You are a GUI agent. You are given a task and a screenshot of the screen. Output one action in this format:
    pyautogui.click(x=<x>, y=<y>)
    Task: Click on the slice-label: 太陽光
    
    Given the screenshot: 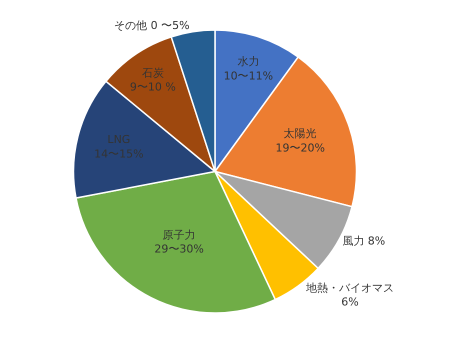 What is the action you would take?
    pyautogui.click(x=300, y=133)
    